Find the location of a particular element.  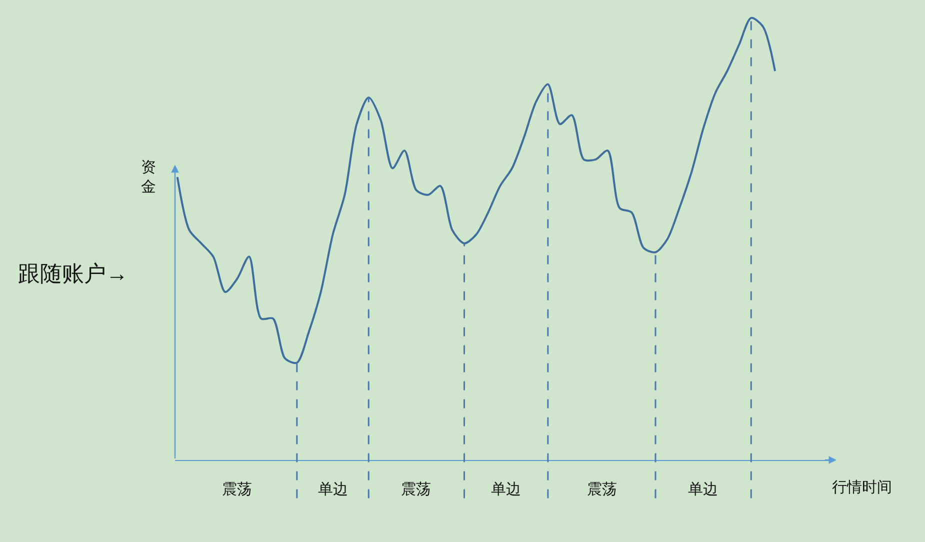

y-axis-title: 资金 is located at coordinates (148, 177).